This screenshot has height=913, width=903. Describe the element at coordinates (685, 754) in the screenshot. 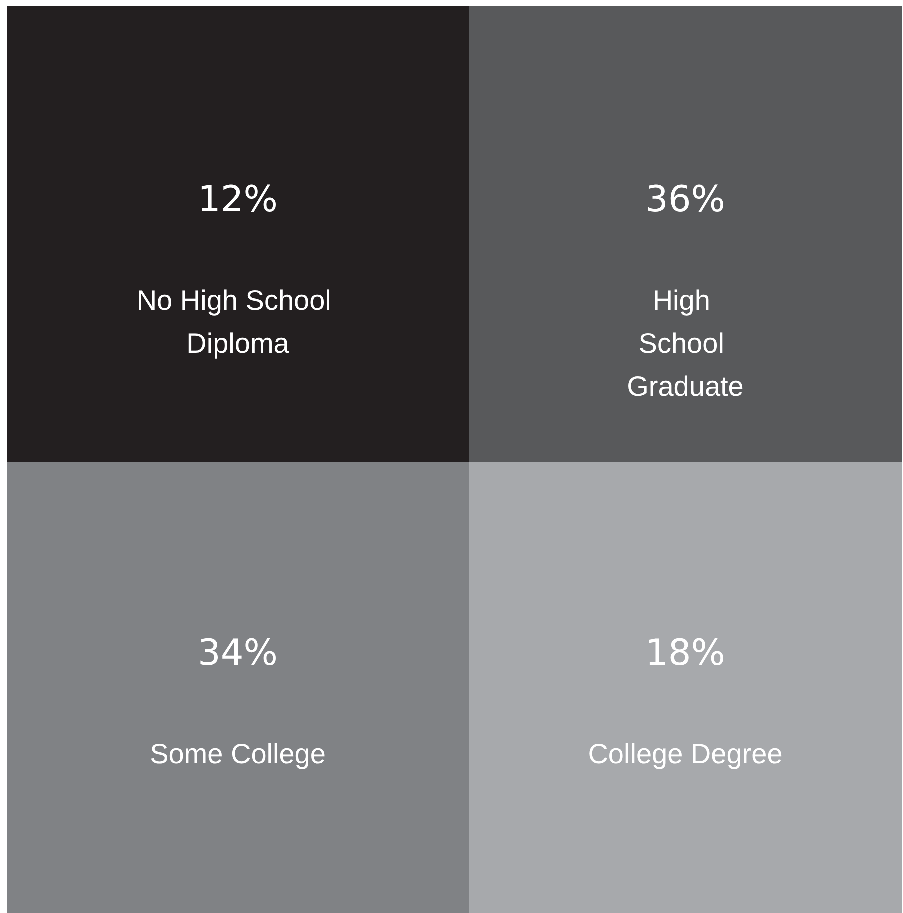

I see `category-label: College Degree` at that location.